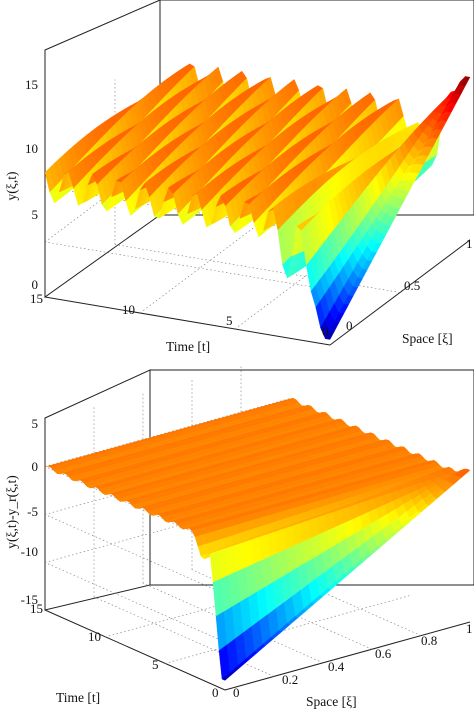 The image size is (474, 710). I want to click on z-tick-label: -5, so click(32, 511).